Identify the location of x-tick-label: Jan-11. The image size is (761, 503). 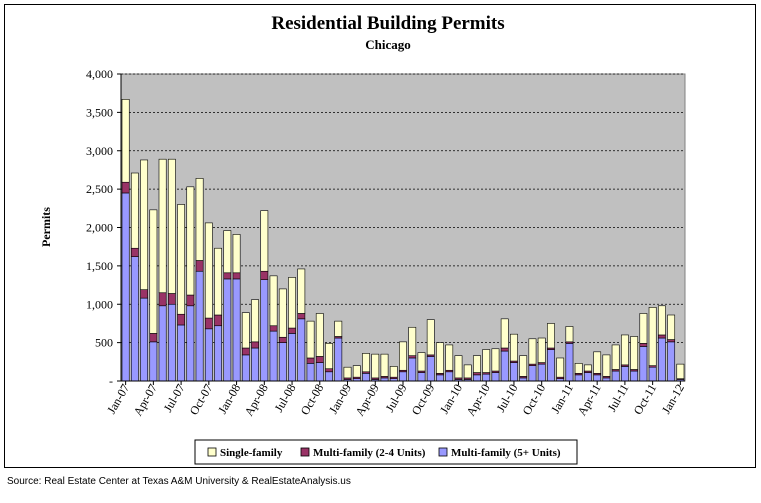
(562, 399).